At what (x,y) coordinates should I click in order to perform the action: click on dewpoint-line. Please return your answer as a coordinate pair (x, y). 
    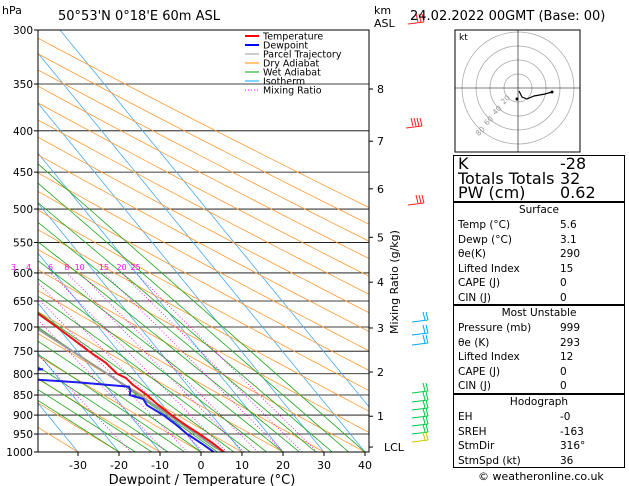
    Looking at the image, I should click on (126, 409).